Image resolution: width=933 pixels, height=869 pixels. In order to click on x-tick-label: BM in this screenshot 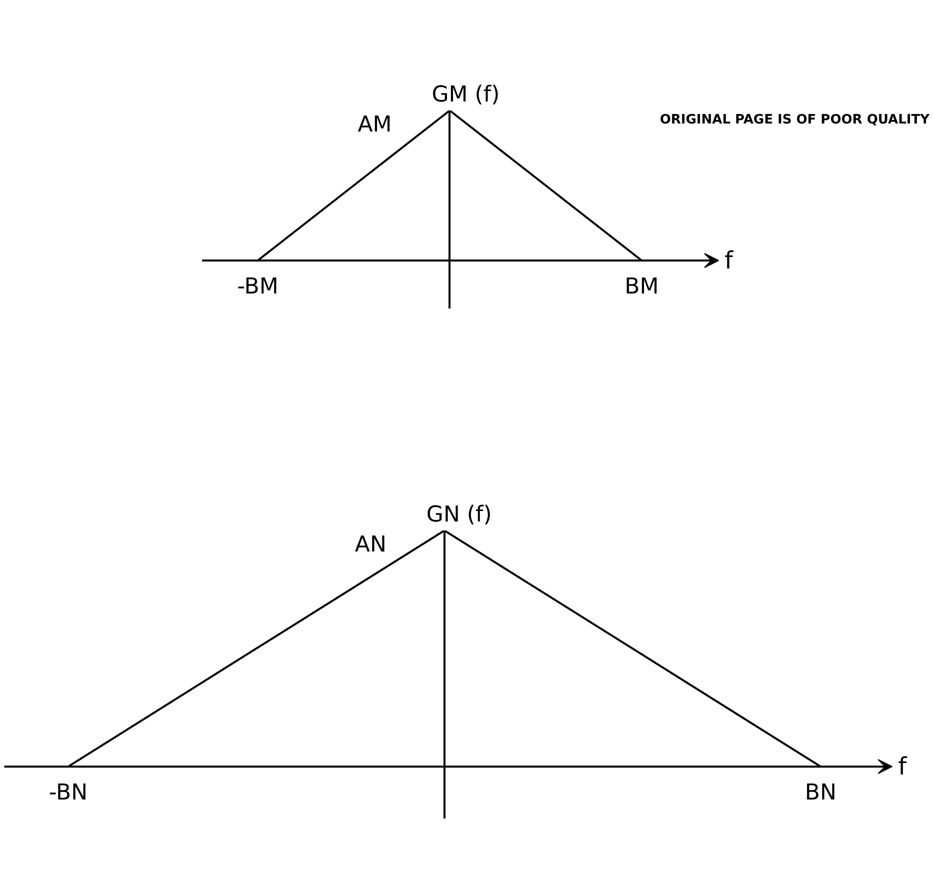, I will do `click(641, 287)`.